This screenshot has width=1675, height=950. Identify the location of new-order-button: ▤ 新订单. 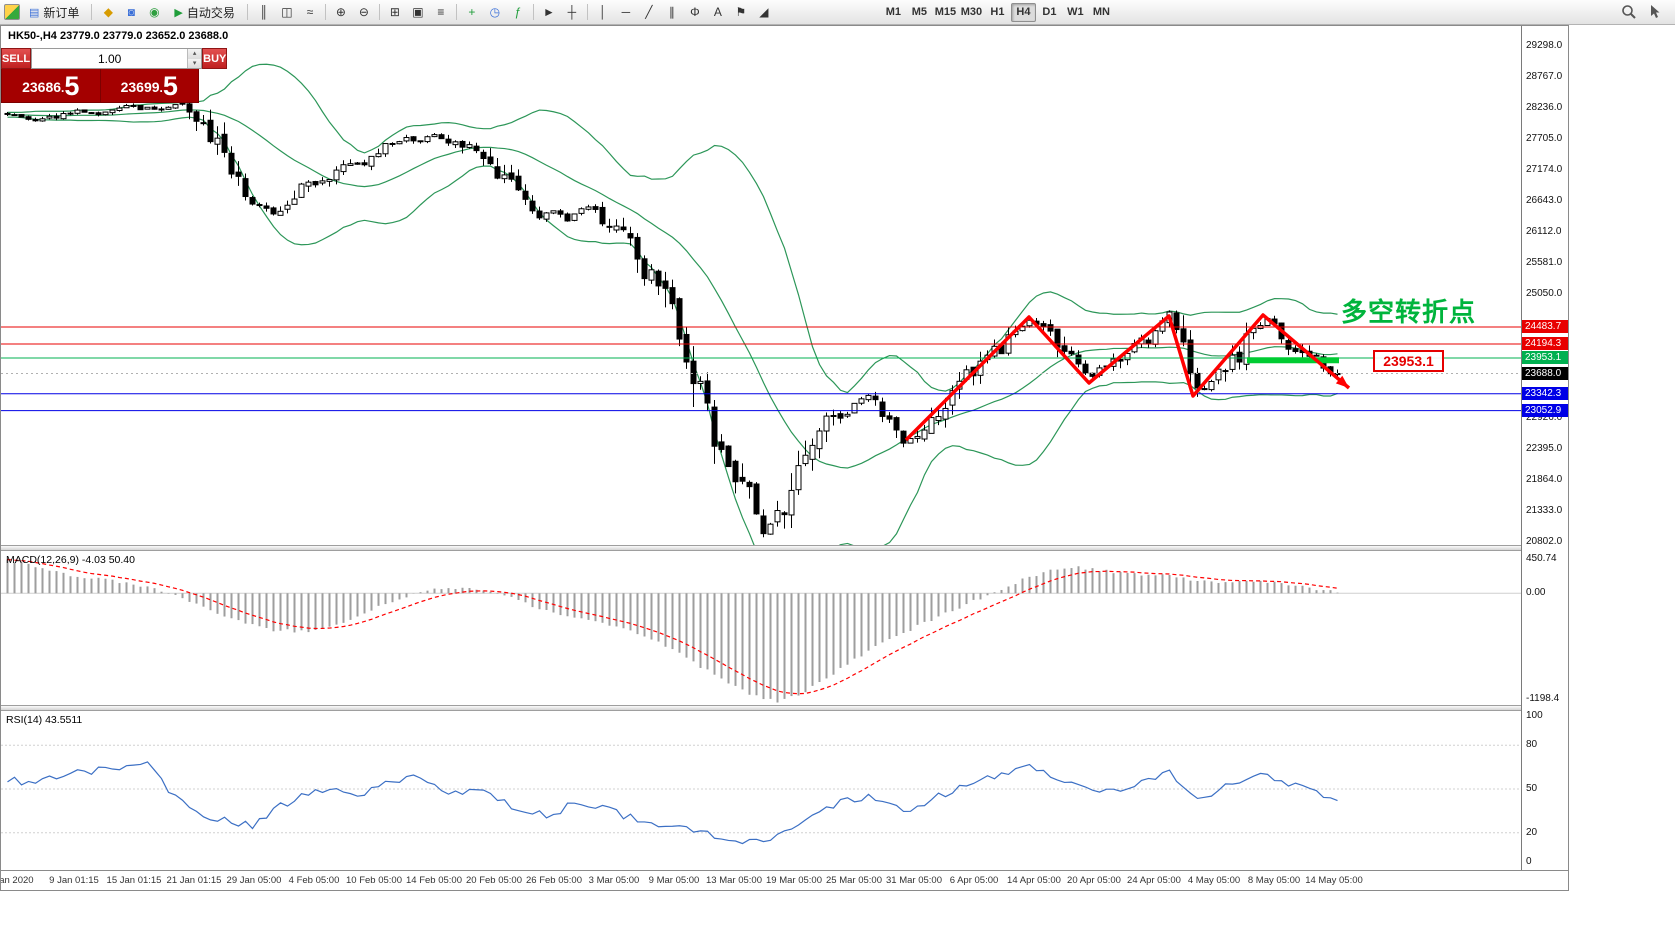
(54, 12).